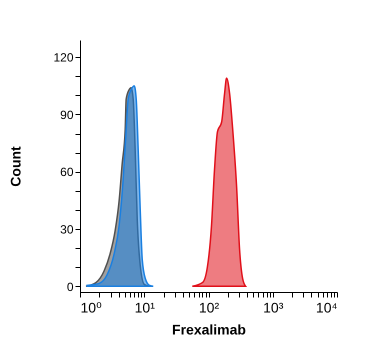  What do you see at coordinates (327, 308) in the screenshot?
I see `x-tick-label: 10⁴` at bounding box center [327, 308].